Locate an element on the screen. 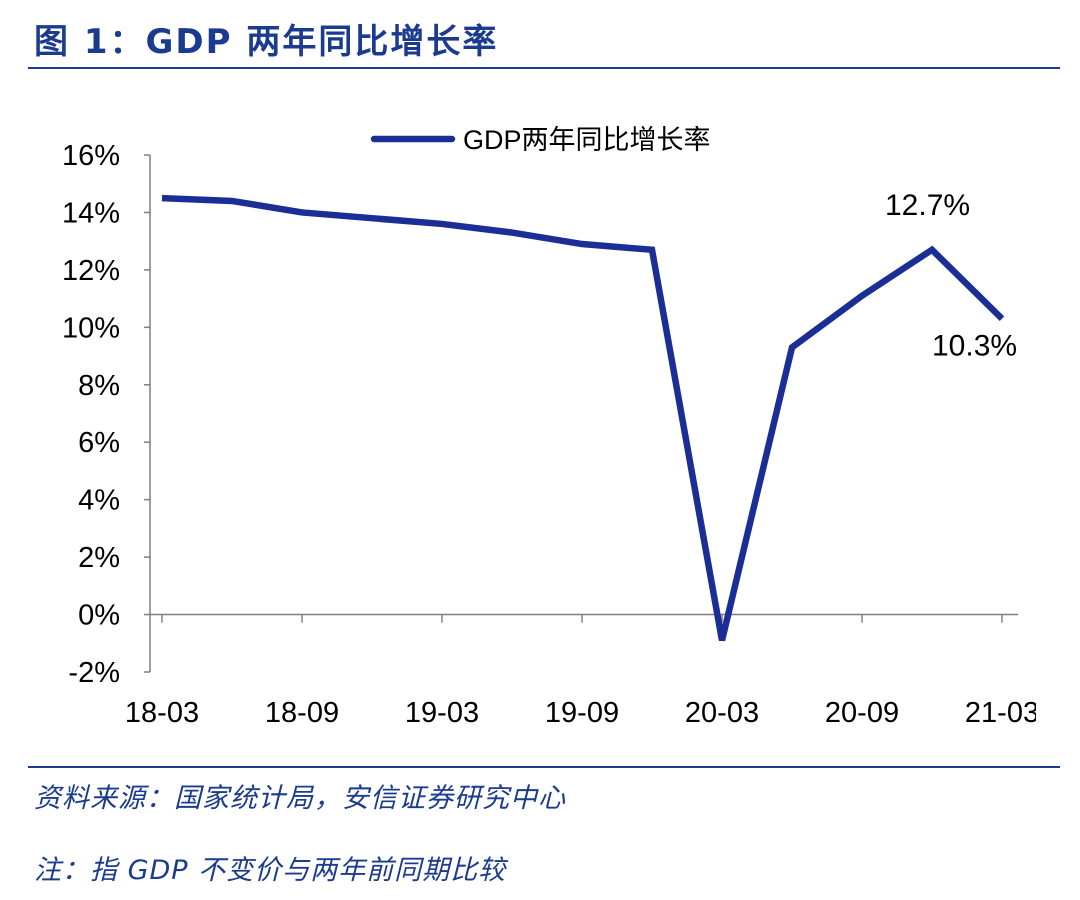  y-tick-label: 2% is located at coordinates (99, 558).